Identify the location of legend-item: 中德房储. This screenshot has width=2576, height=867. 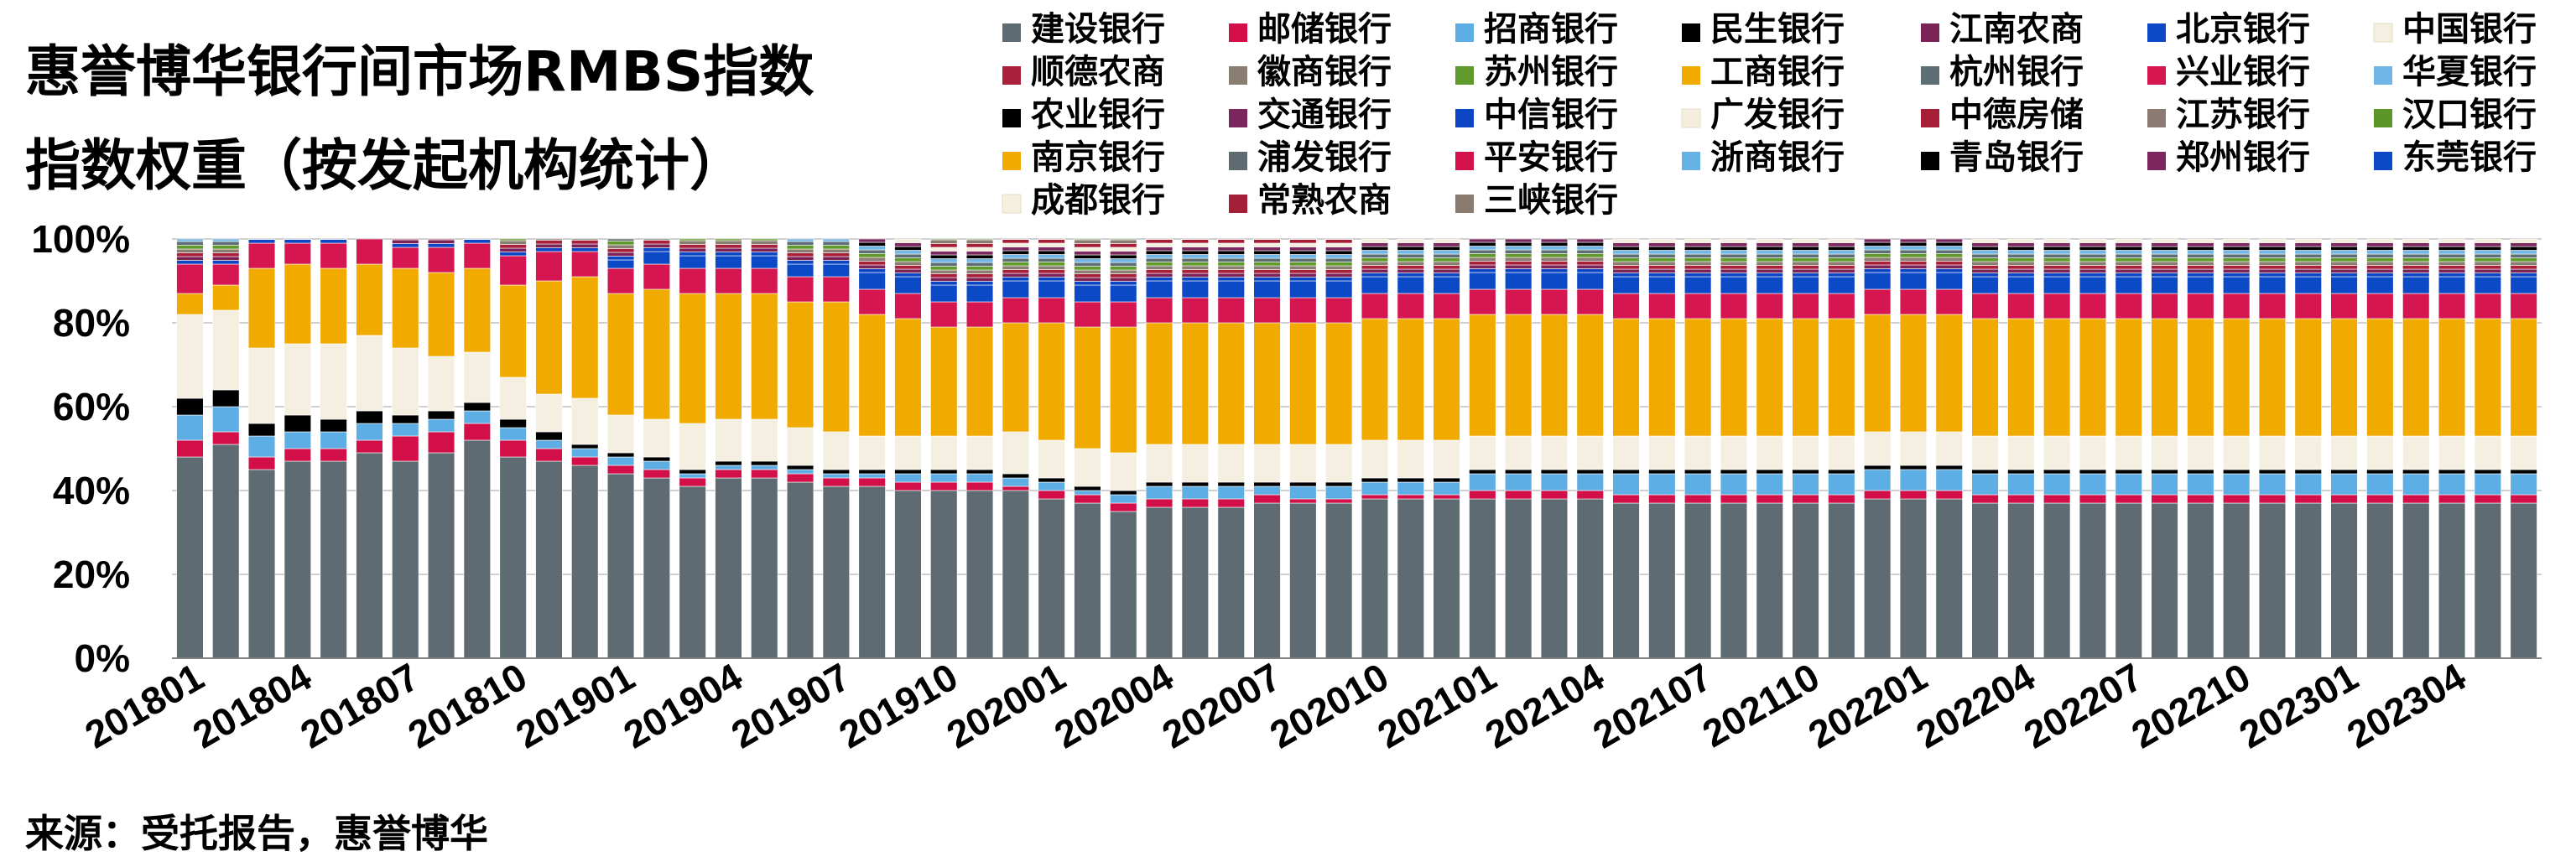
(2002, 115).